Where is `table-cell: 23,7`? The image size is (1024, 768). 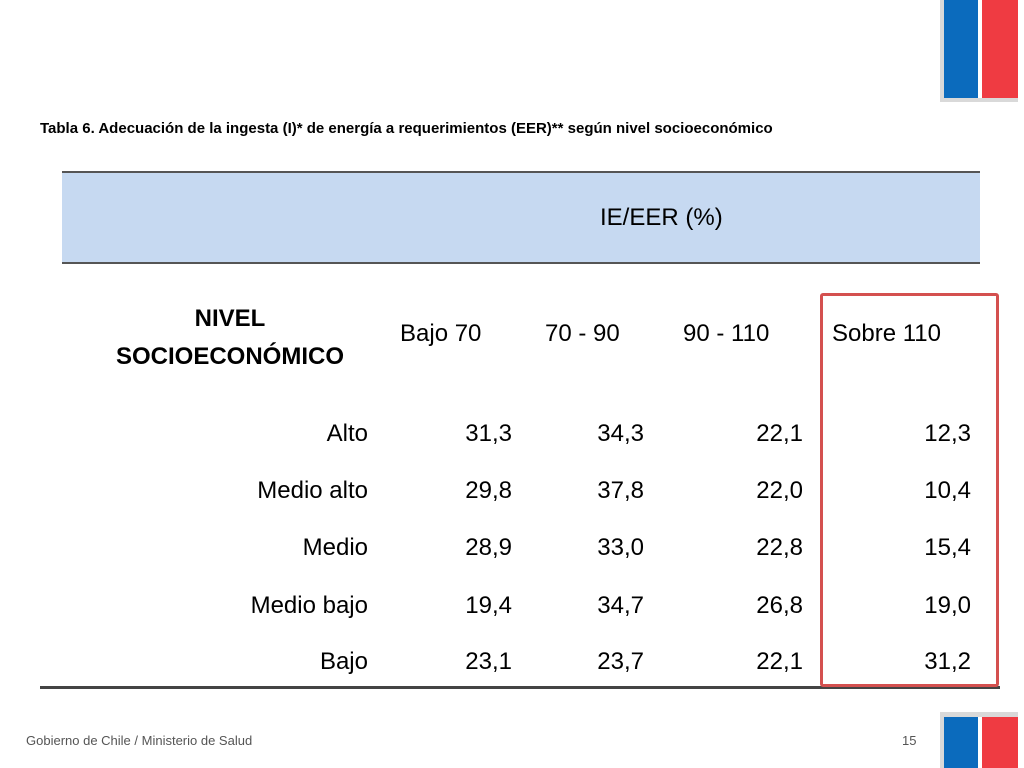 table-cell: 23,7 is located at coordinates (620, 661).